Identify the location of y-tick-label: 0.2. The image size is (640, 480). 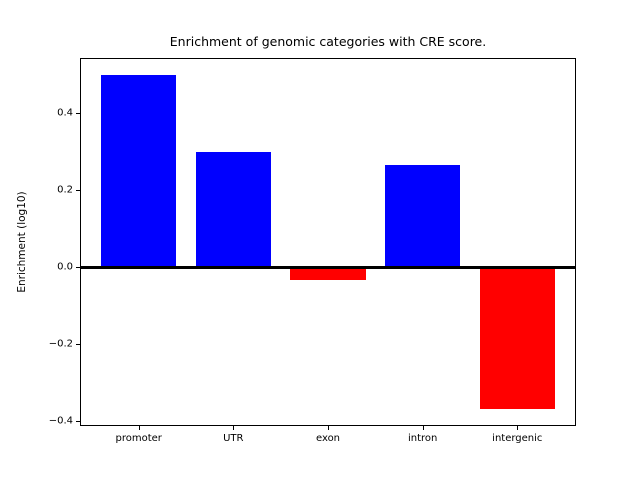
(65, 190).